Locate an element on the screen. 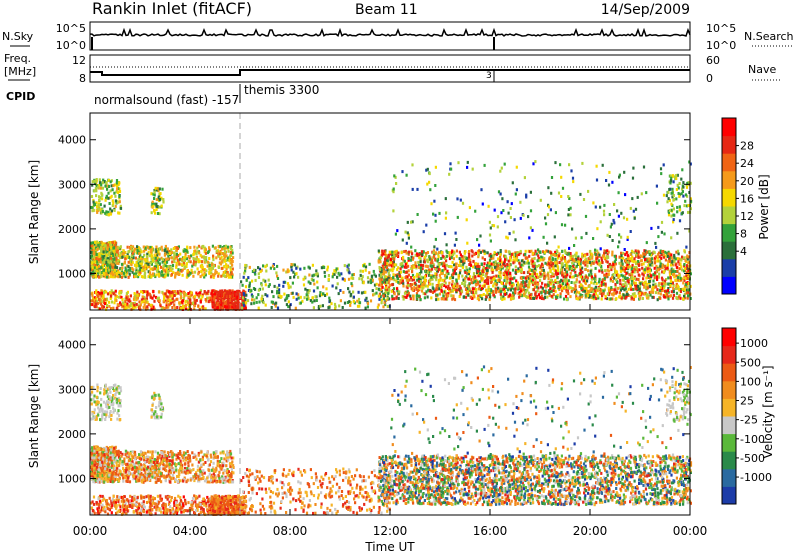 Image resolution: width=800 pixels, height=558 pixels. freq-tick-top: 12 is located at coordinates (79, 60).